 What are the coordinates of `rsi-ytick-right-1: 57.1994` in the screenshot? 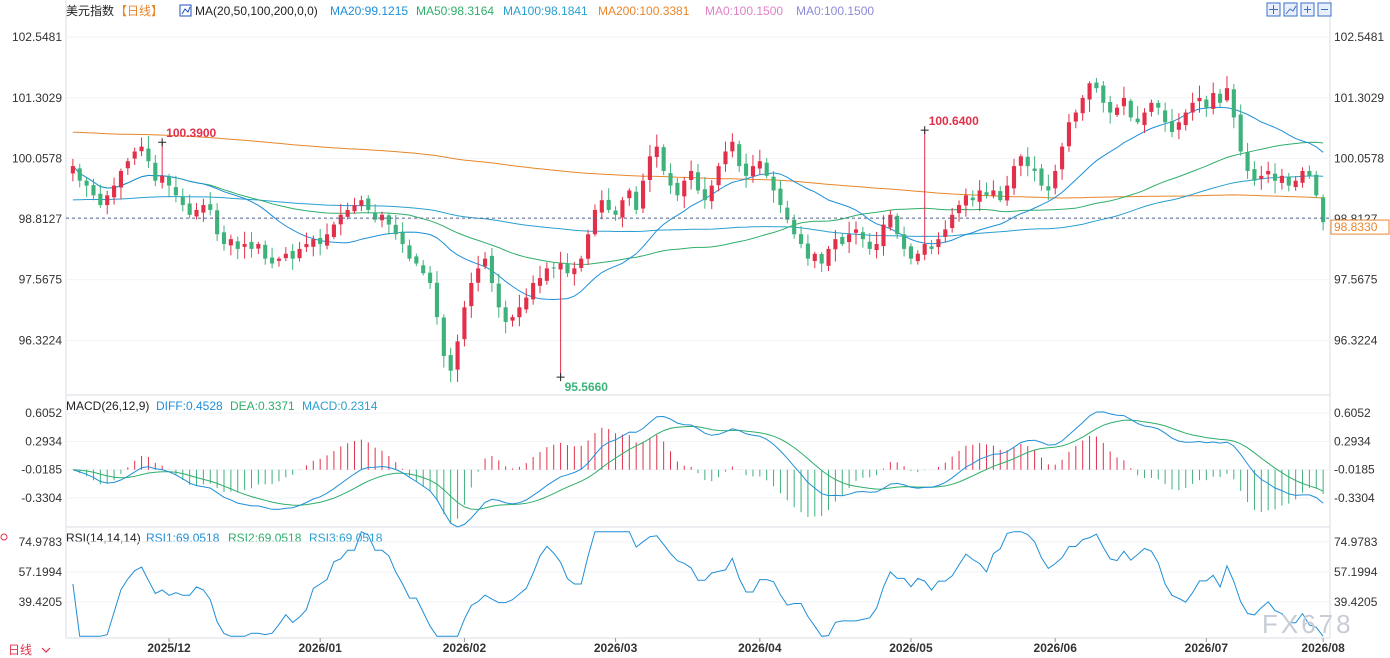 It's located at (1356, 572).